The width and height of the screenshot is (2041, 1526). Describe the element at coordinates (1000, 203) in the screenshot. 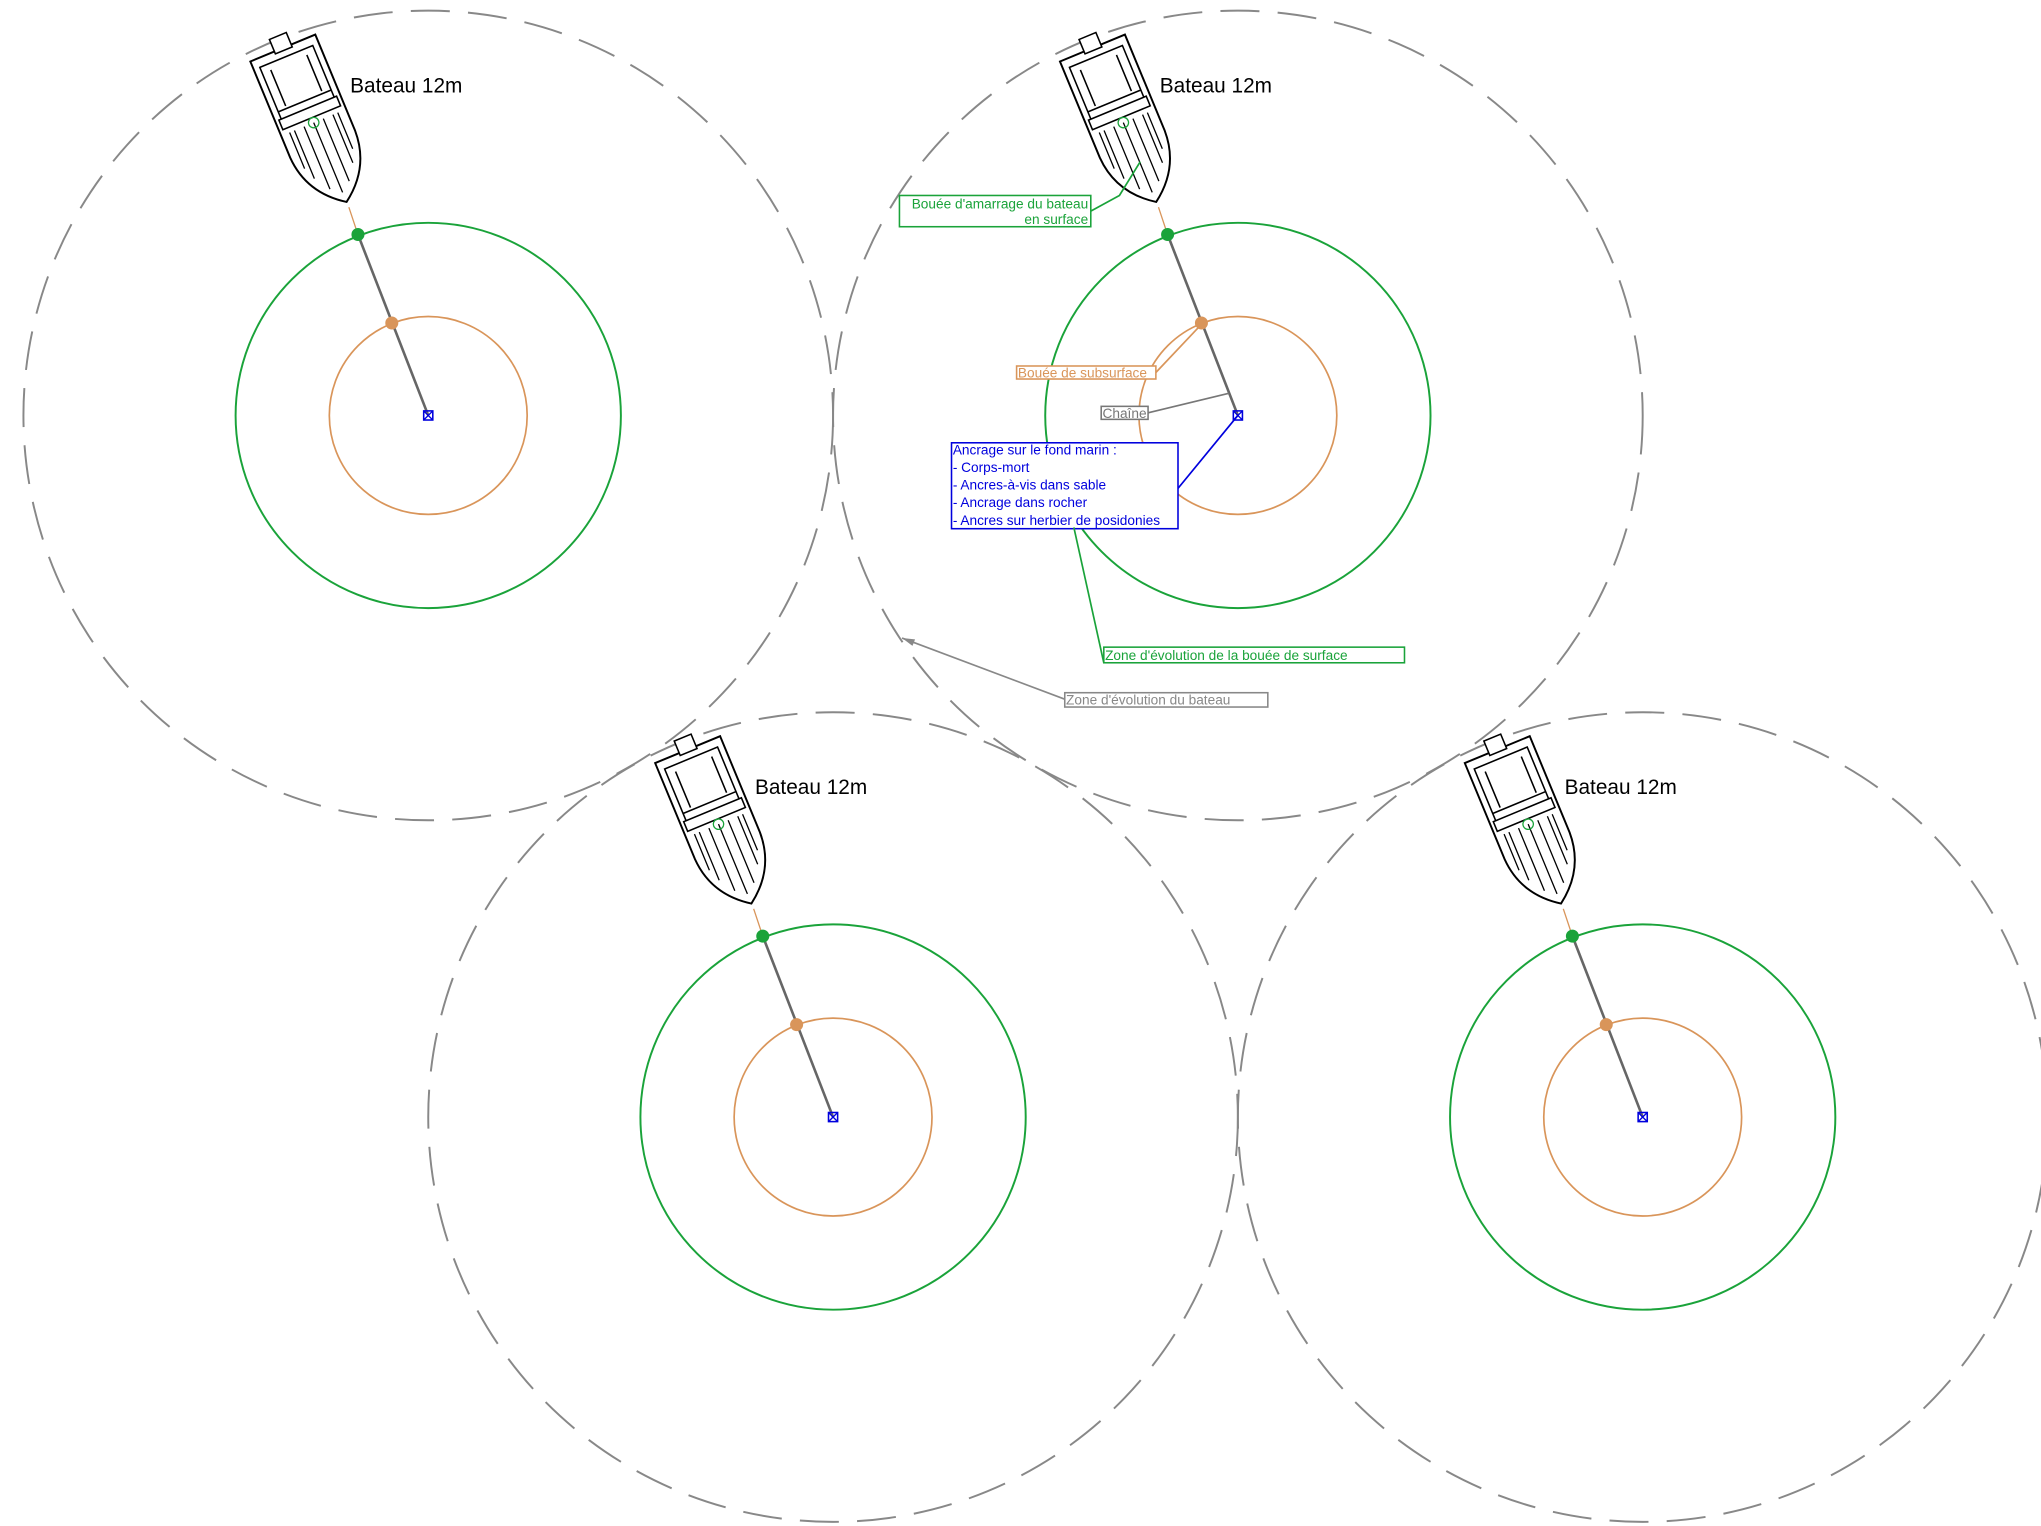

I see `annotation-text: Bouée d'amarrage du bateau` at that location.